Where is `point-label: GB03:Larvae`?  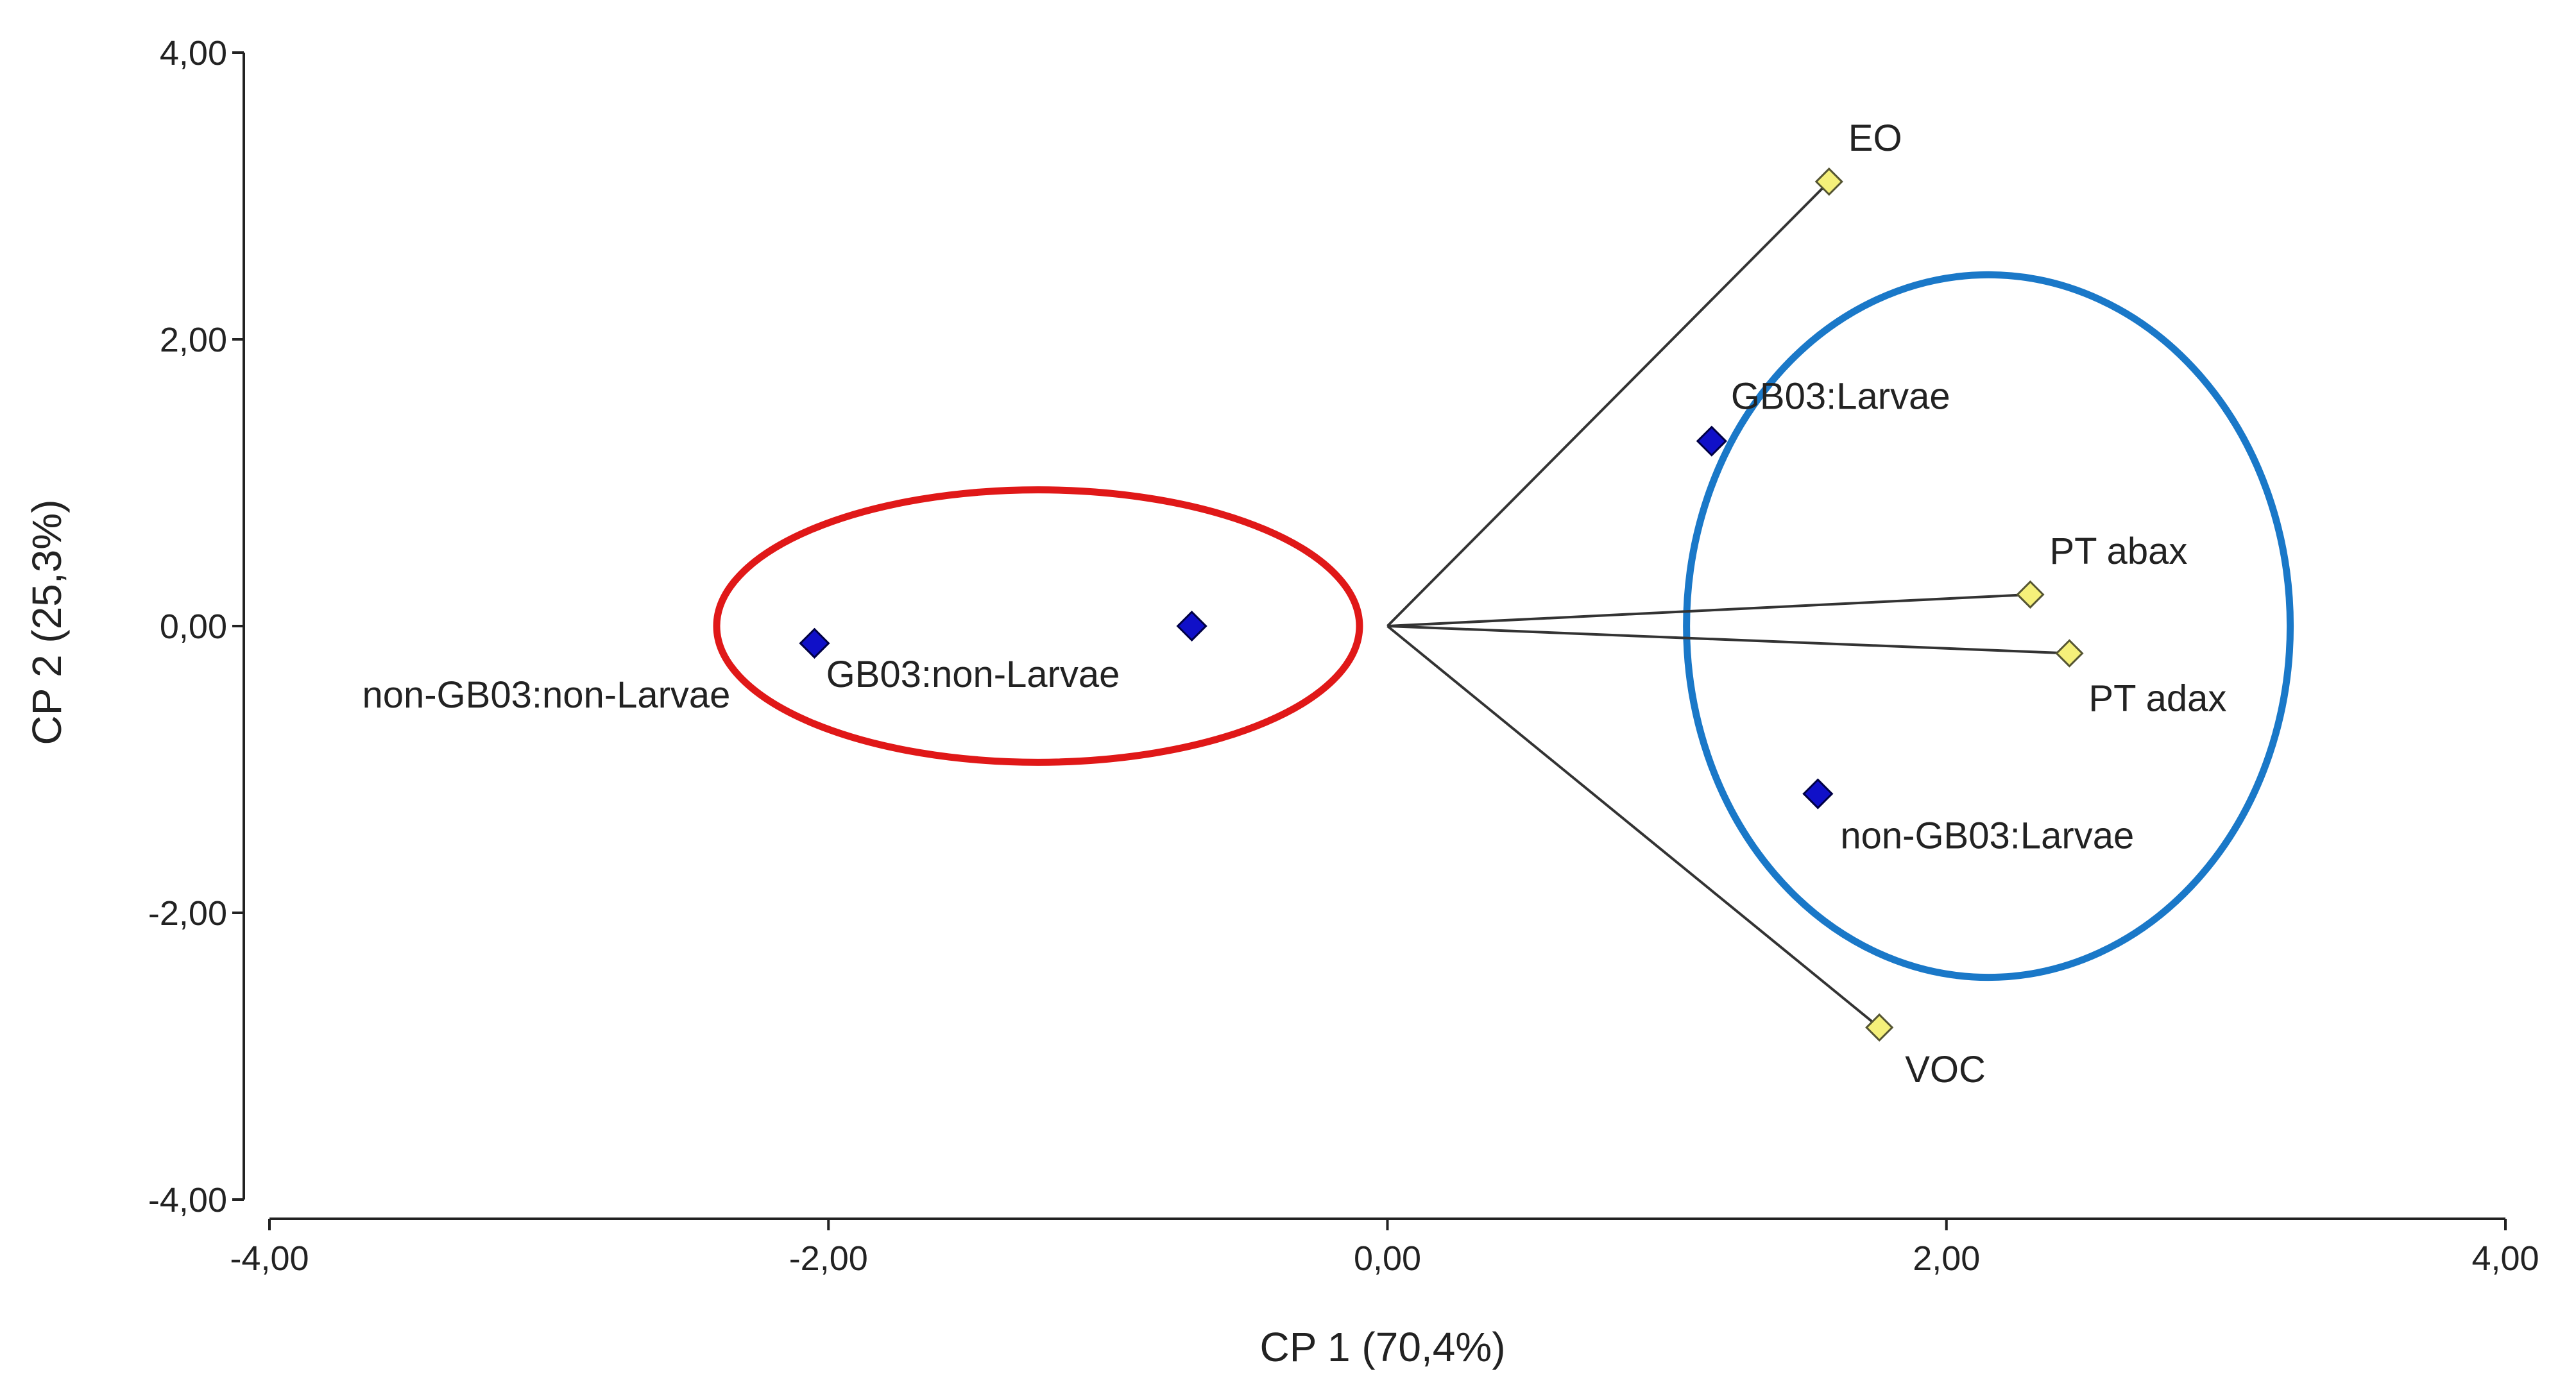 point-label: GB03:Larvae is located at coordinates (1840, 397).